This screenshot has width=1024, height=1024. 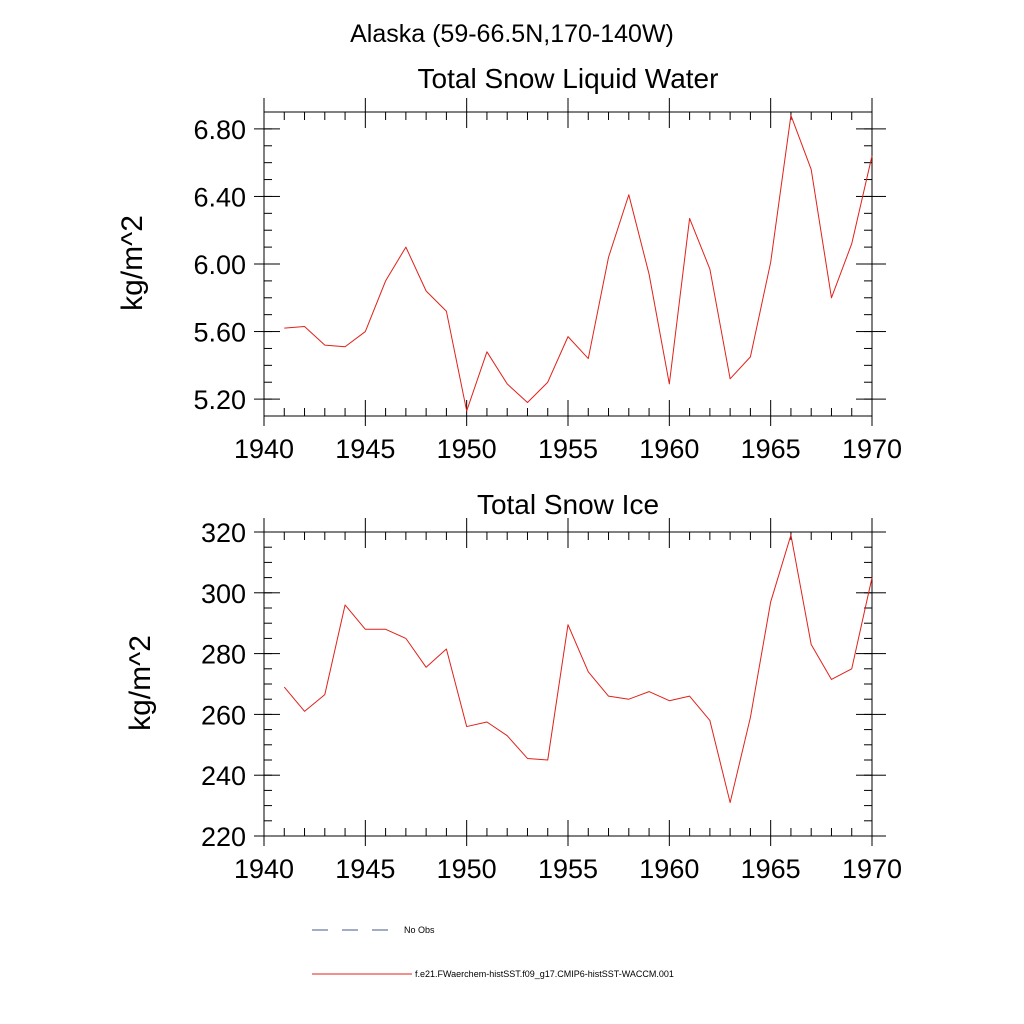 What do you see at coordinates (568, 78) in the screenshot?
I see `panel-1-title: Total Snow Liquid Water` at bounding box center [568, 78].